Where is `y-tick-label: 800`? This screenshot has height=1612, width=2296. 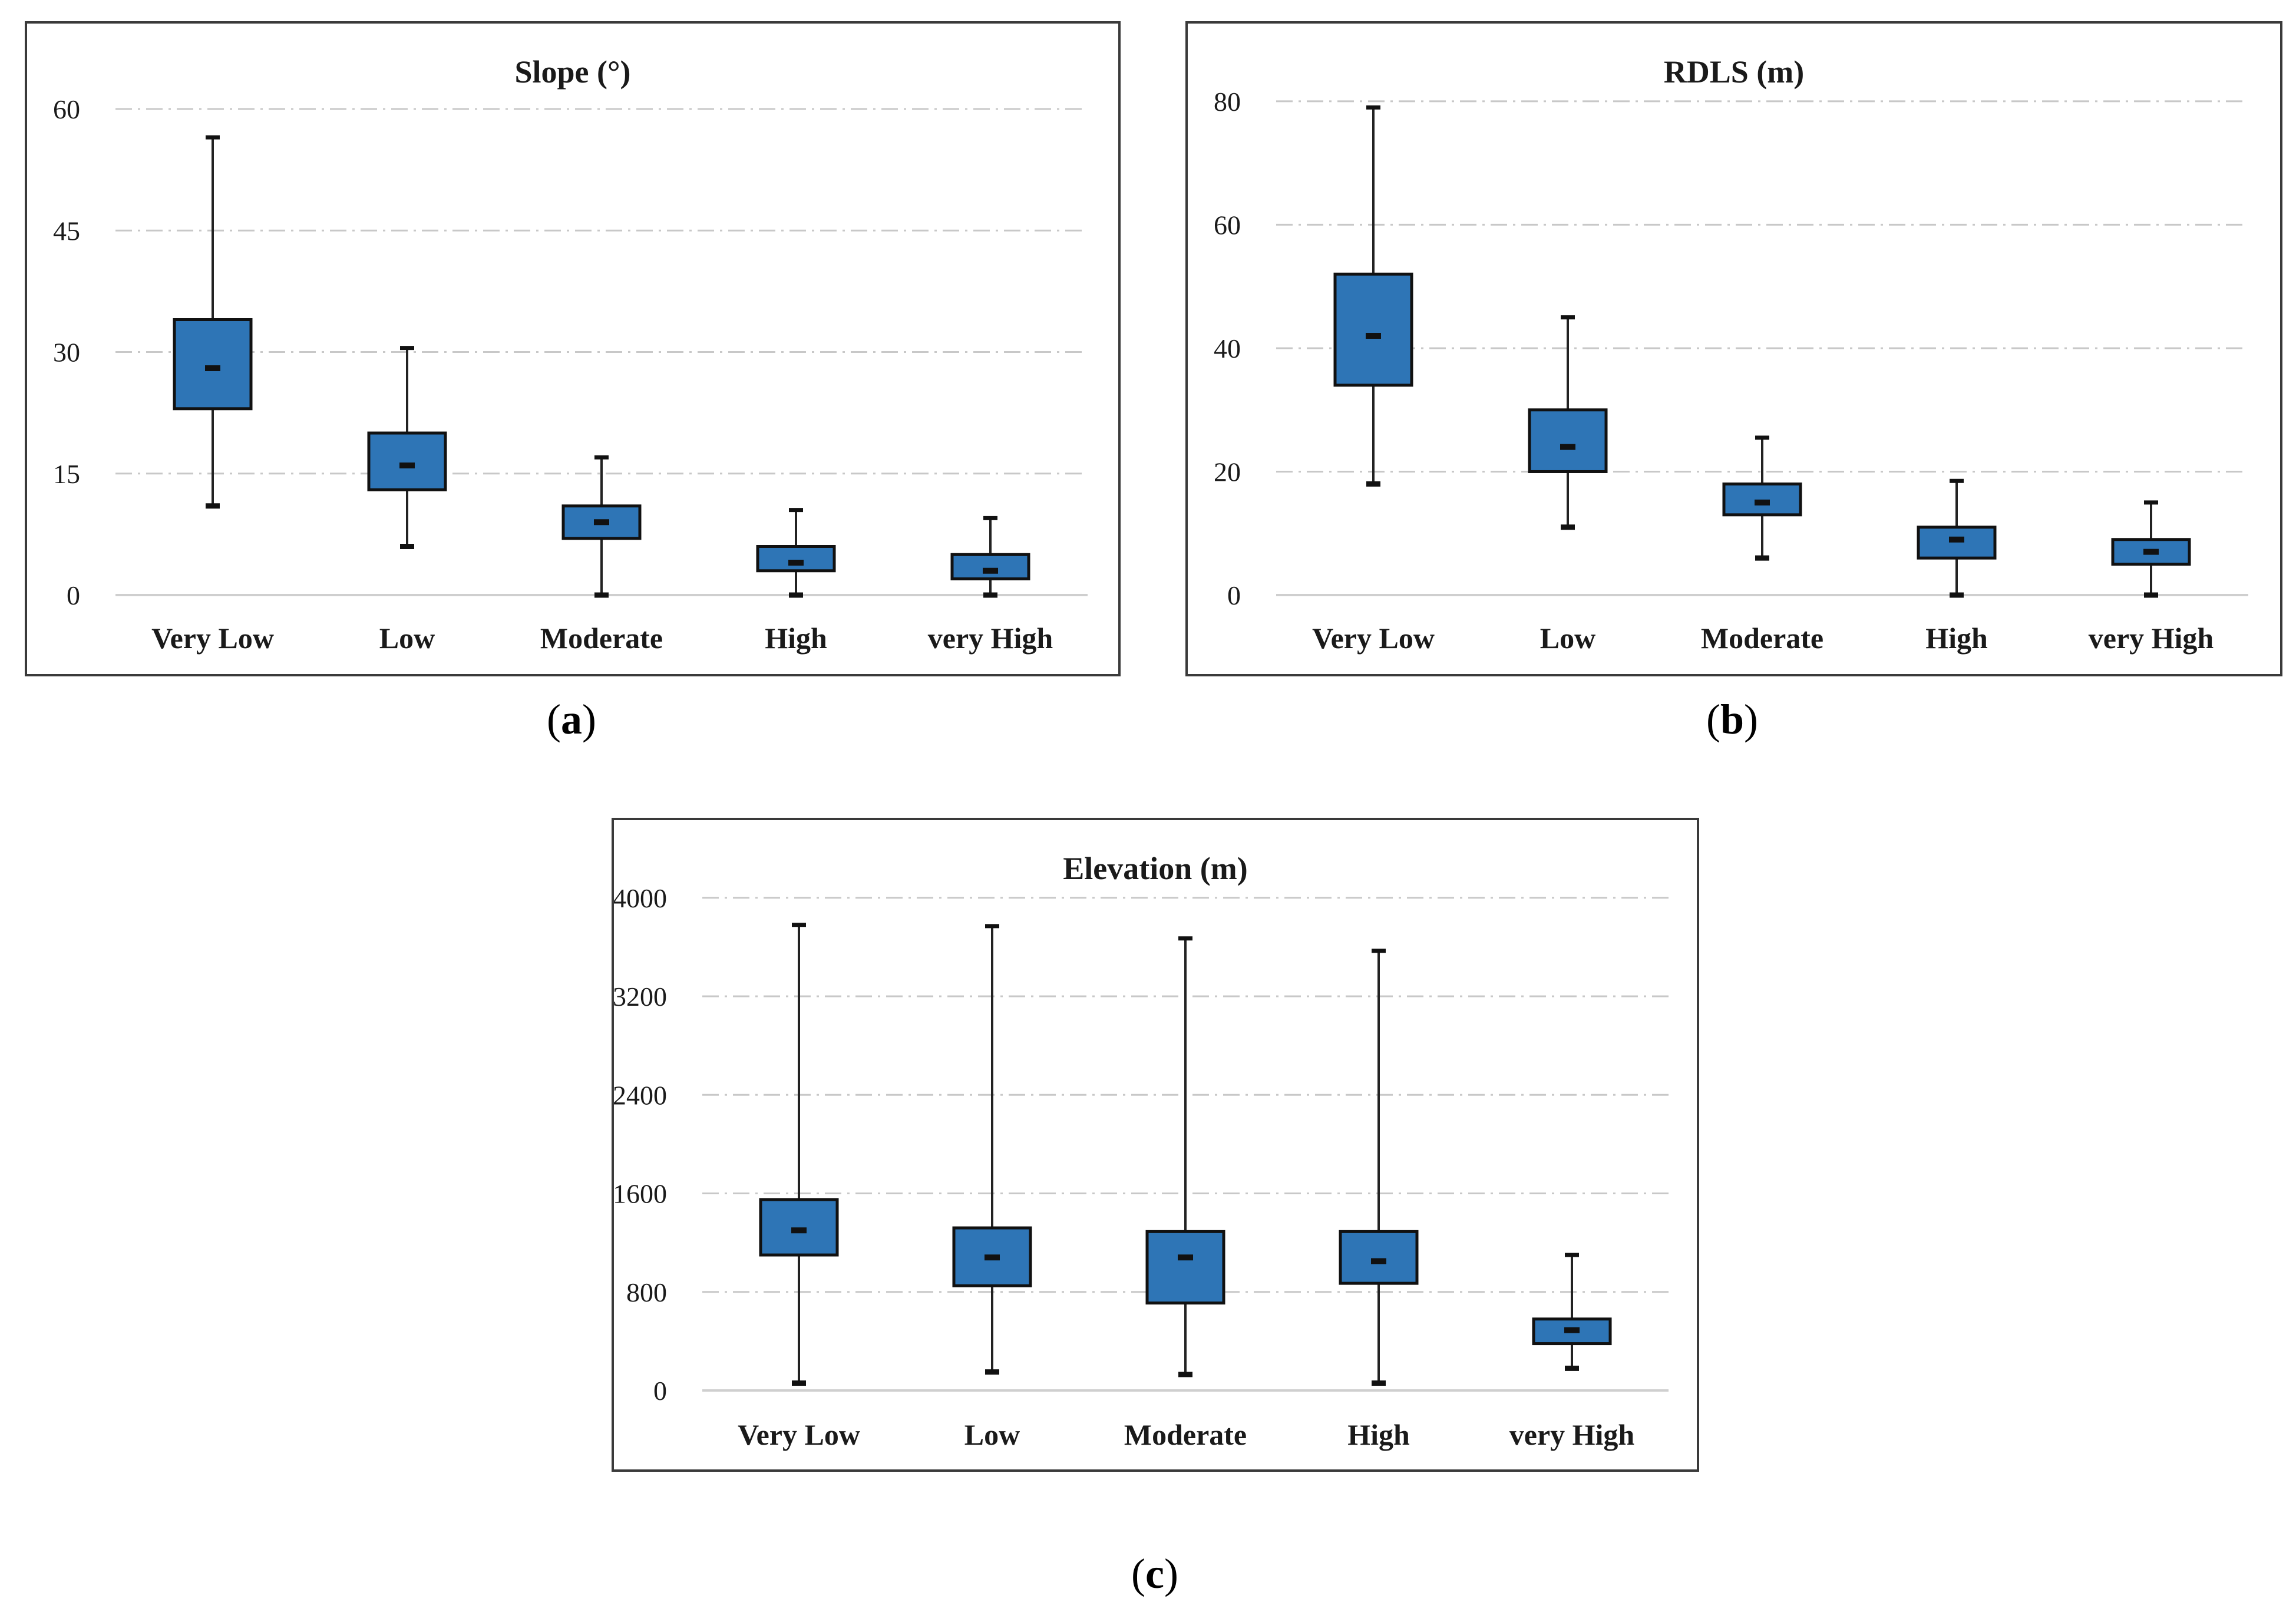
y-tick-label: 800 is located at coordinates (646, 1292).